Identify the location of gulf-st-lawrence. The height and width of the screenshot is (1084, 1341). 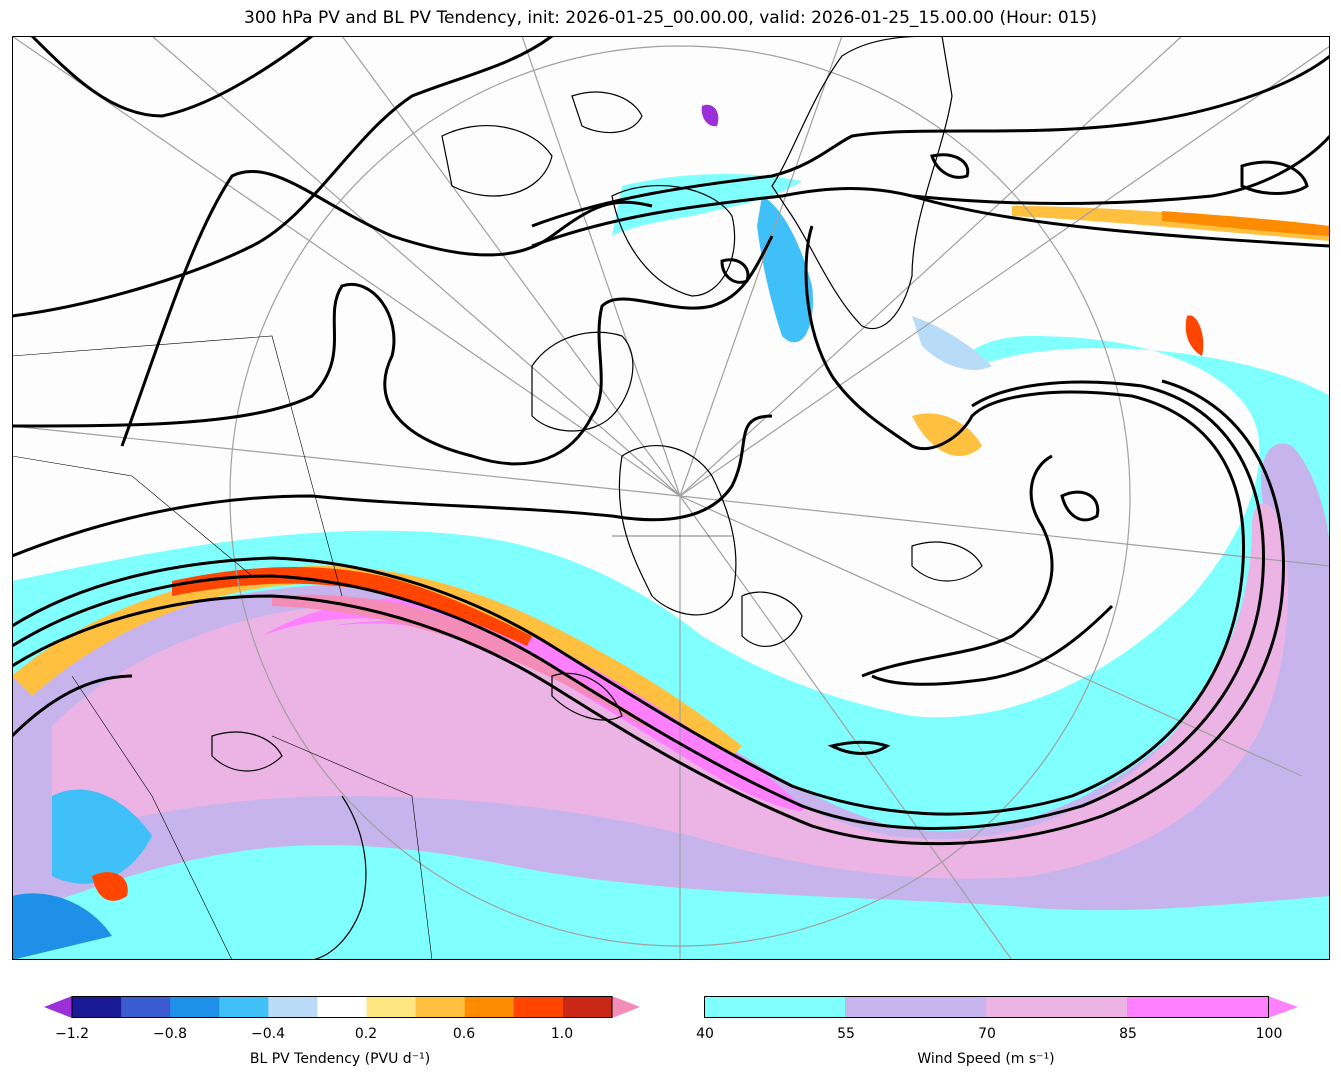
(587, 696).